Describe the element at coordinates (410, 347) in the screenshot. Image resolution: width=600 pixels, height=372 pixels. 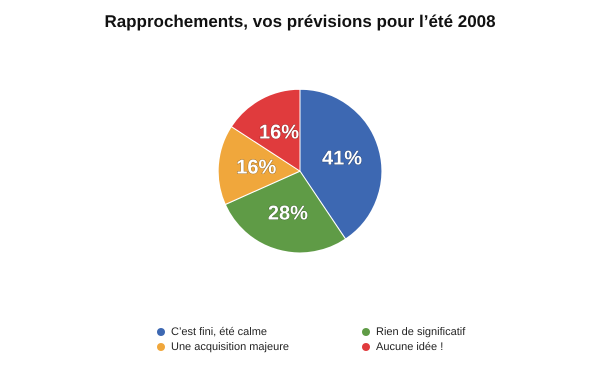
I see `legend-label: Aucune idée !` at that location.